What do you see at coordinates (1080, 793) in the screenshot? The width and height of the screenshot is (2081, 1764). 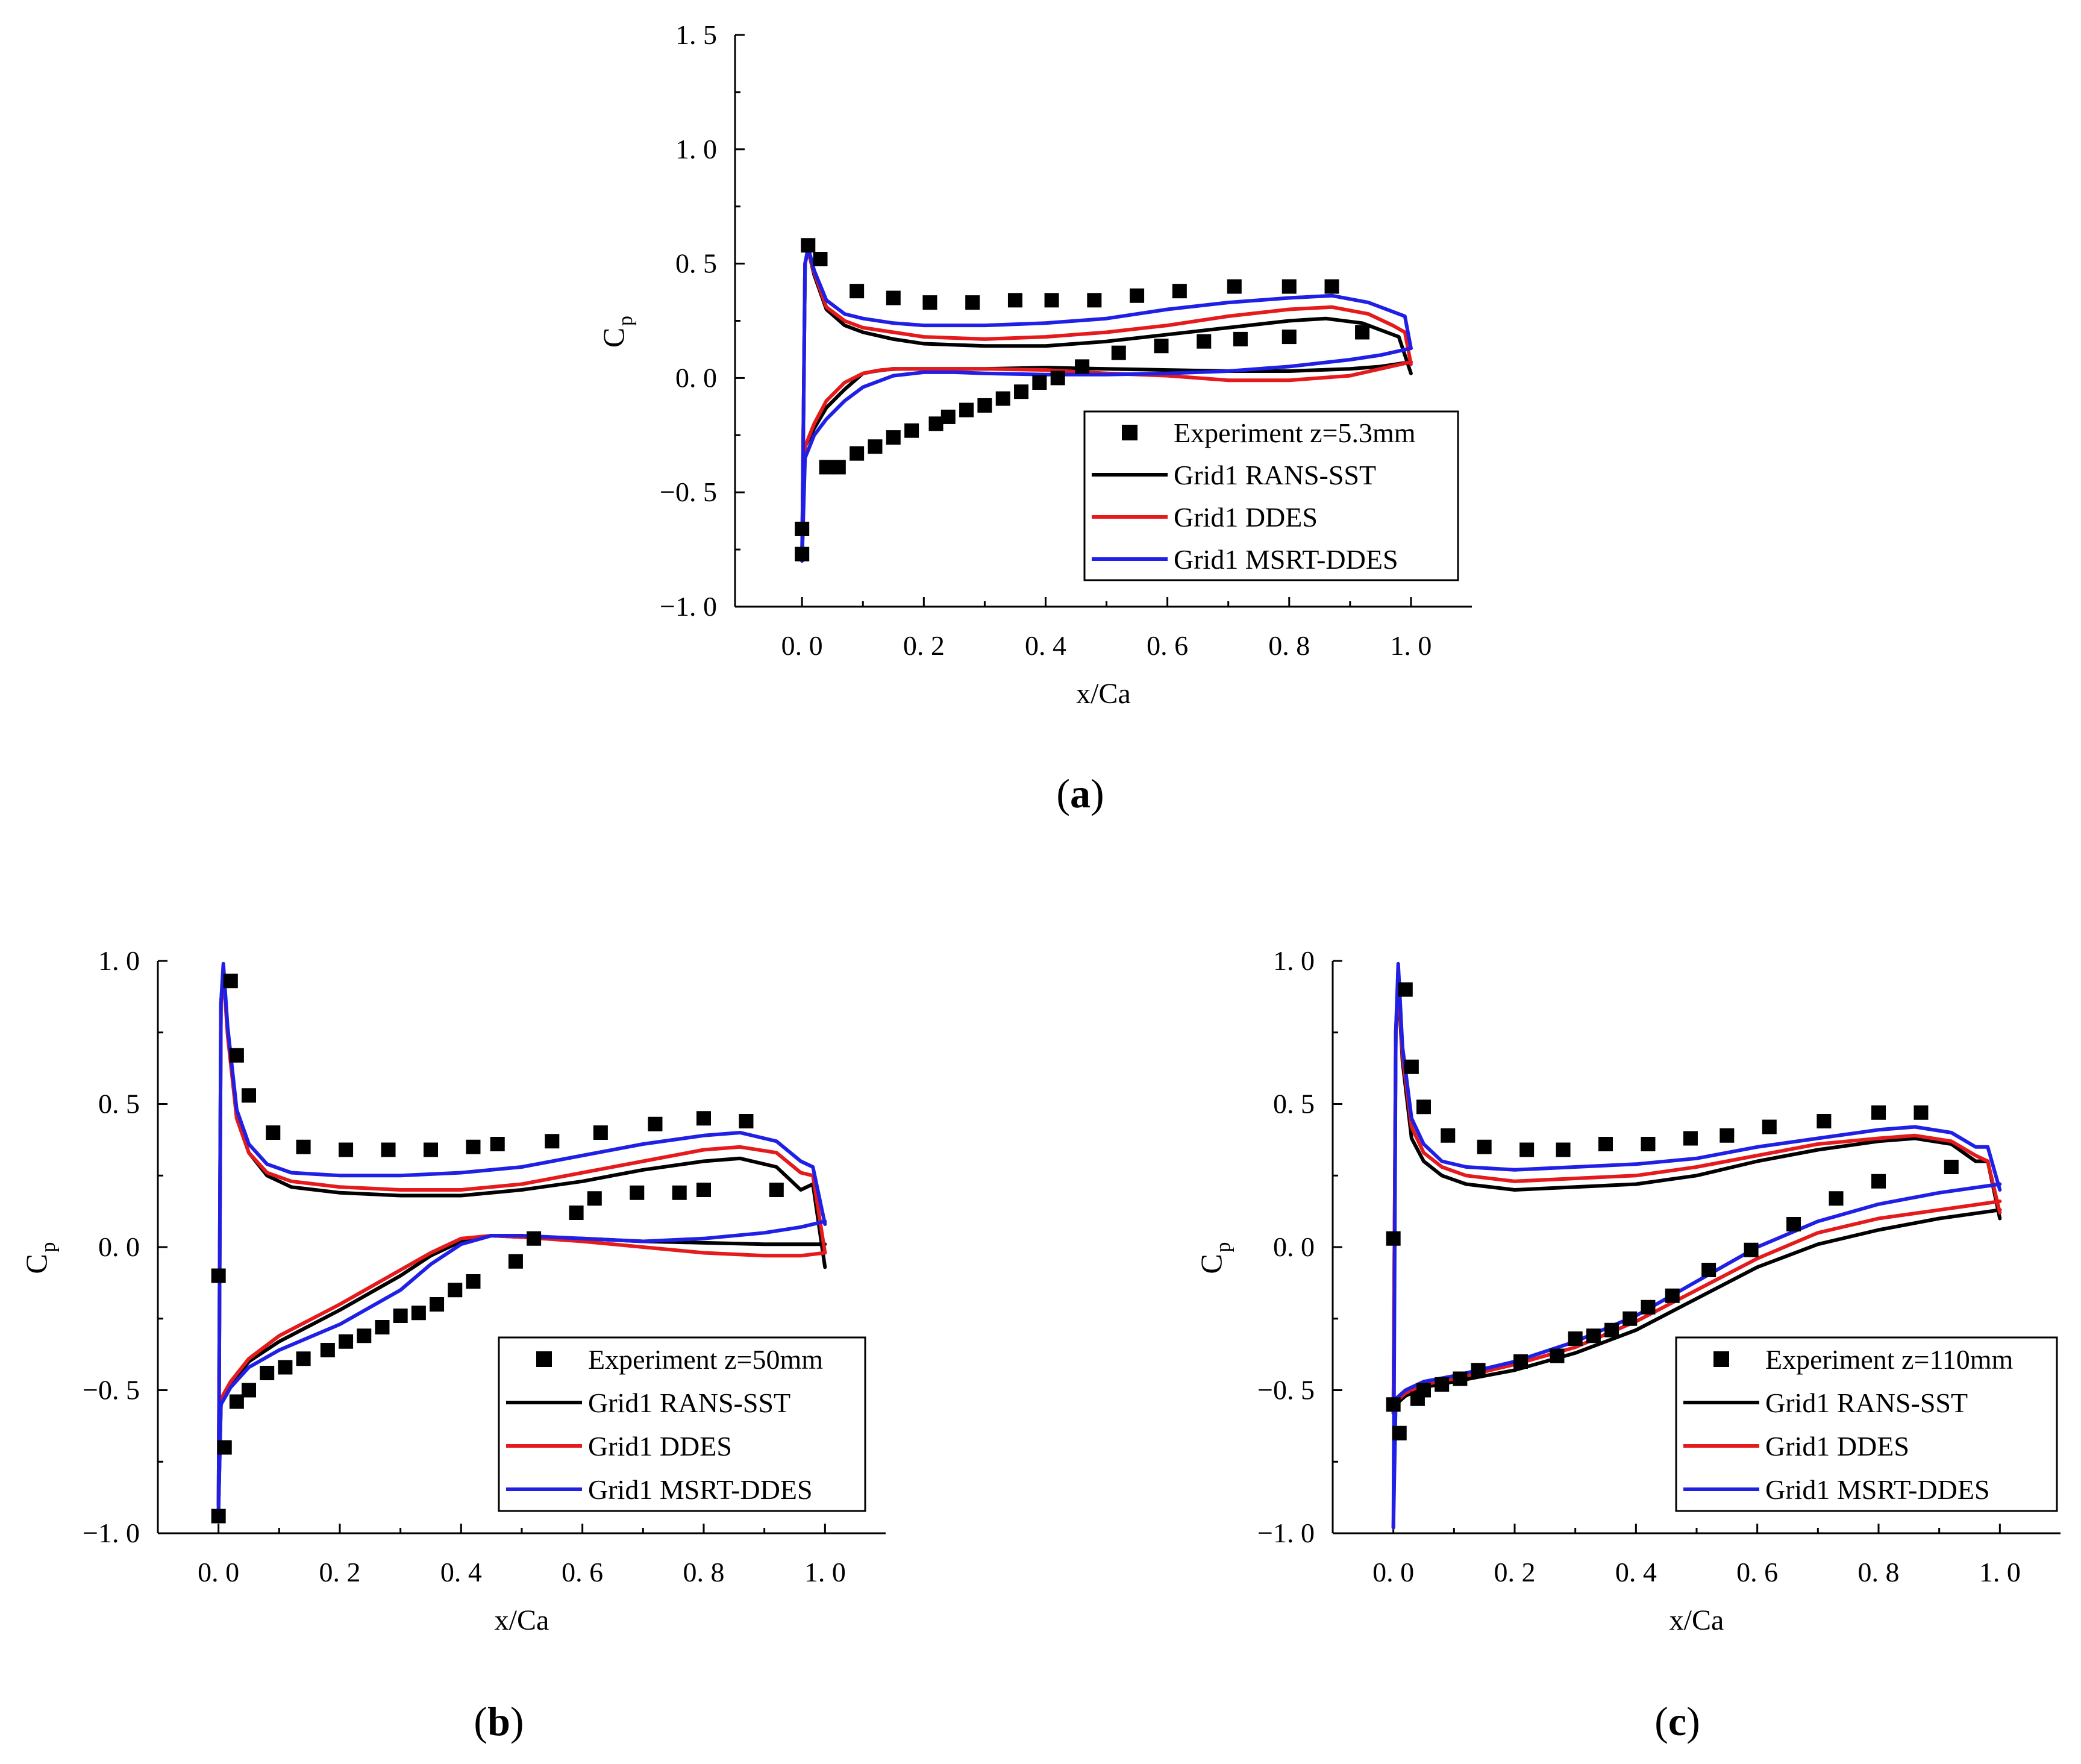 I see `panel-label: (a)` at bounding box center [1080, 793].